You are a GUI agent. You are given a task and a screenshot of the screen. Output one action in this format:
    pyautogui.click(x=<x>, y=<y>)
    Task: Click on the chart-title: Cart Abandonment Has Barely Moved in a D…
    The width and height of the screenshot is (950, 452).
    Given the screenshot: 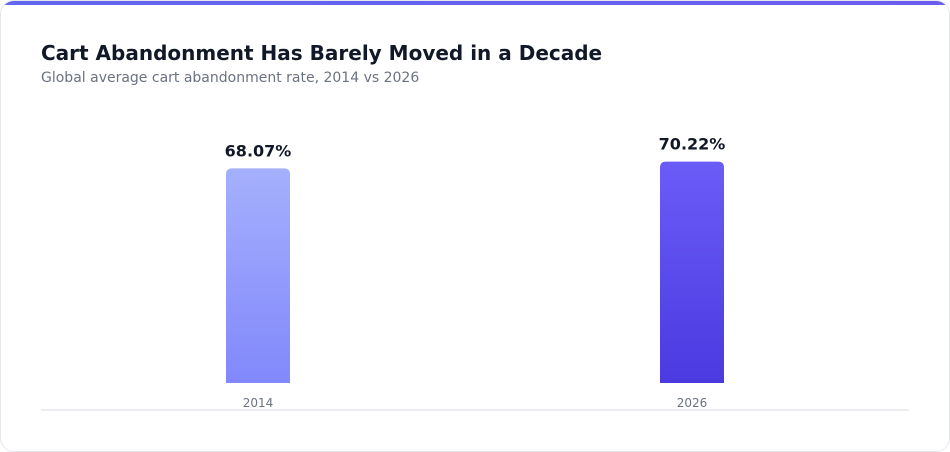 What is the action you would take?
    pyautogui.click(x=322, y=53)
    